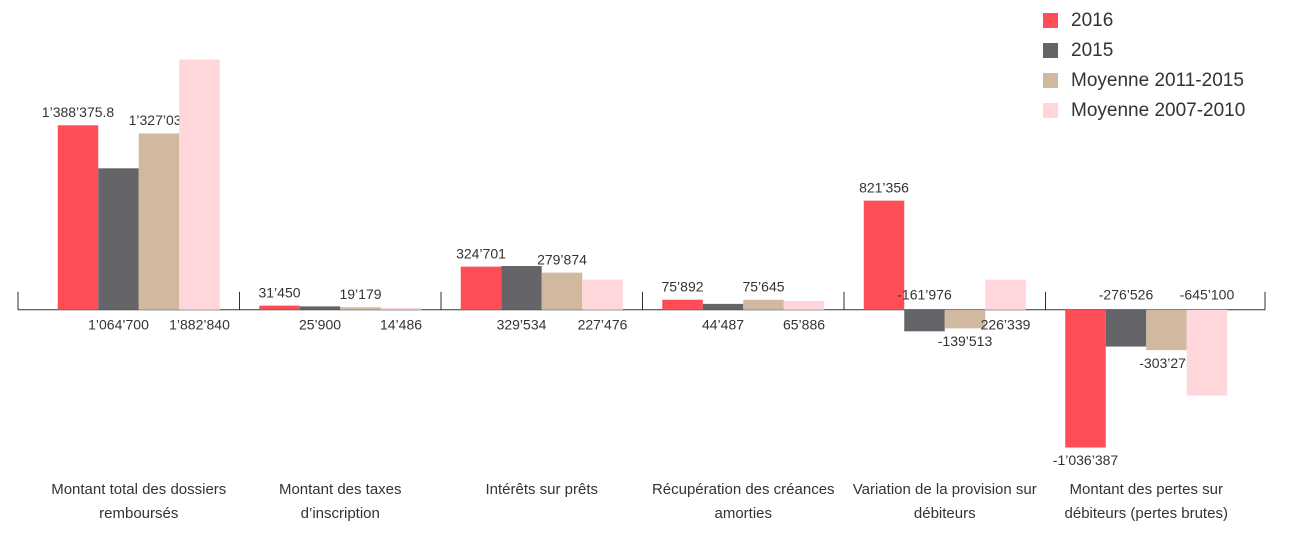 The height and width of the screenshot is (533, 1294). Describe the element at coordinates (562, 259) in the screenshot. I see `value-label: 279’874` at that location.